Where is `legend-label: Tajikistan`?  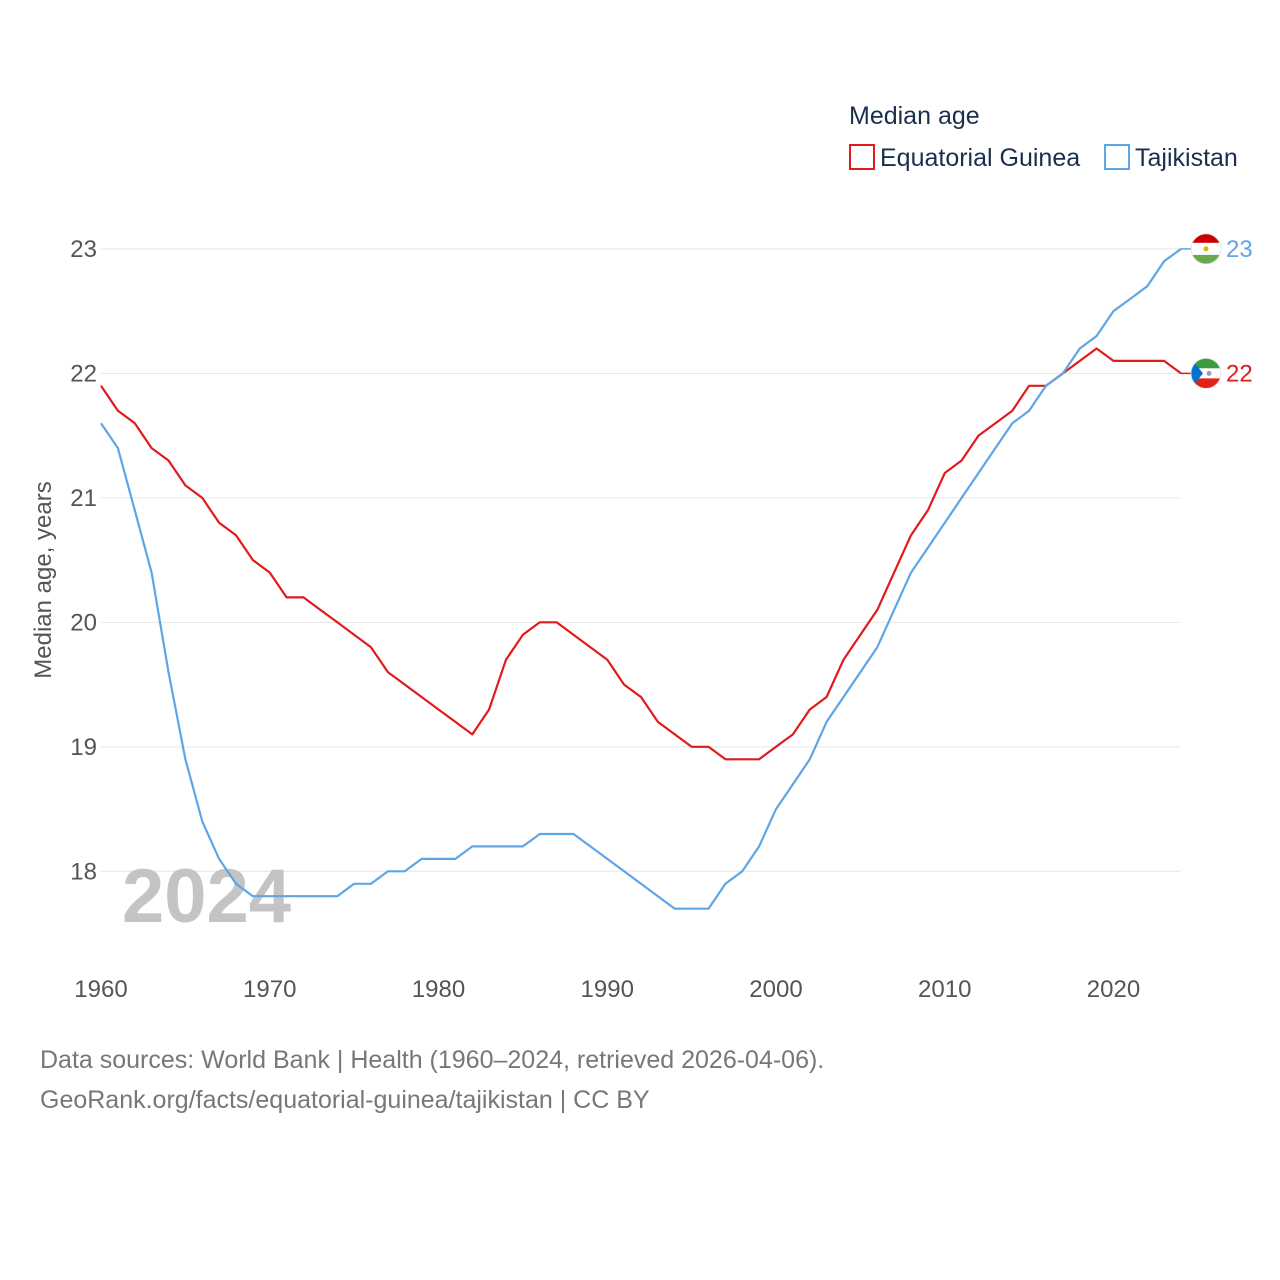
legend-label: Tajikistan is located at coordinates (1186, 158).